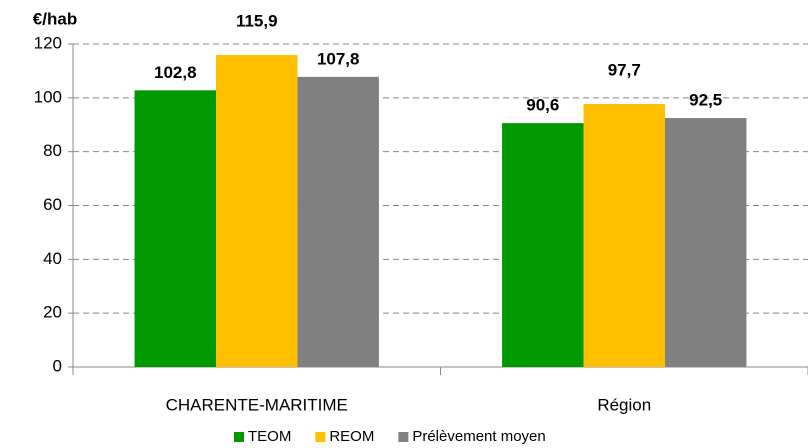 The width and height of the screenshot is (808, 448). I want to click on legend-label: Prélèvement moyen, so click(478, 436).